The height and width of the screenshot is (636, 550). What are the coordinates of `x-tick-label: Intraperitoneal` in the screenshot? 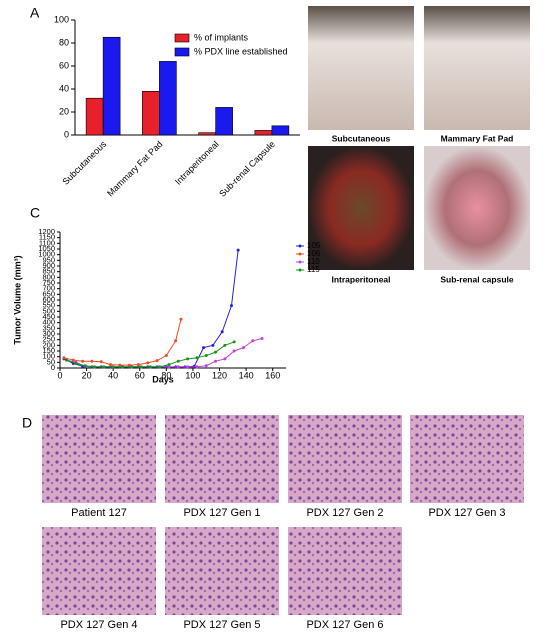 It's located at (197, 163).